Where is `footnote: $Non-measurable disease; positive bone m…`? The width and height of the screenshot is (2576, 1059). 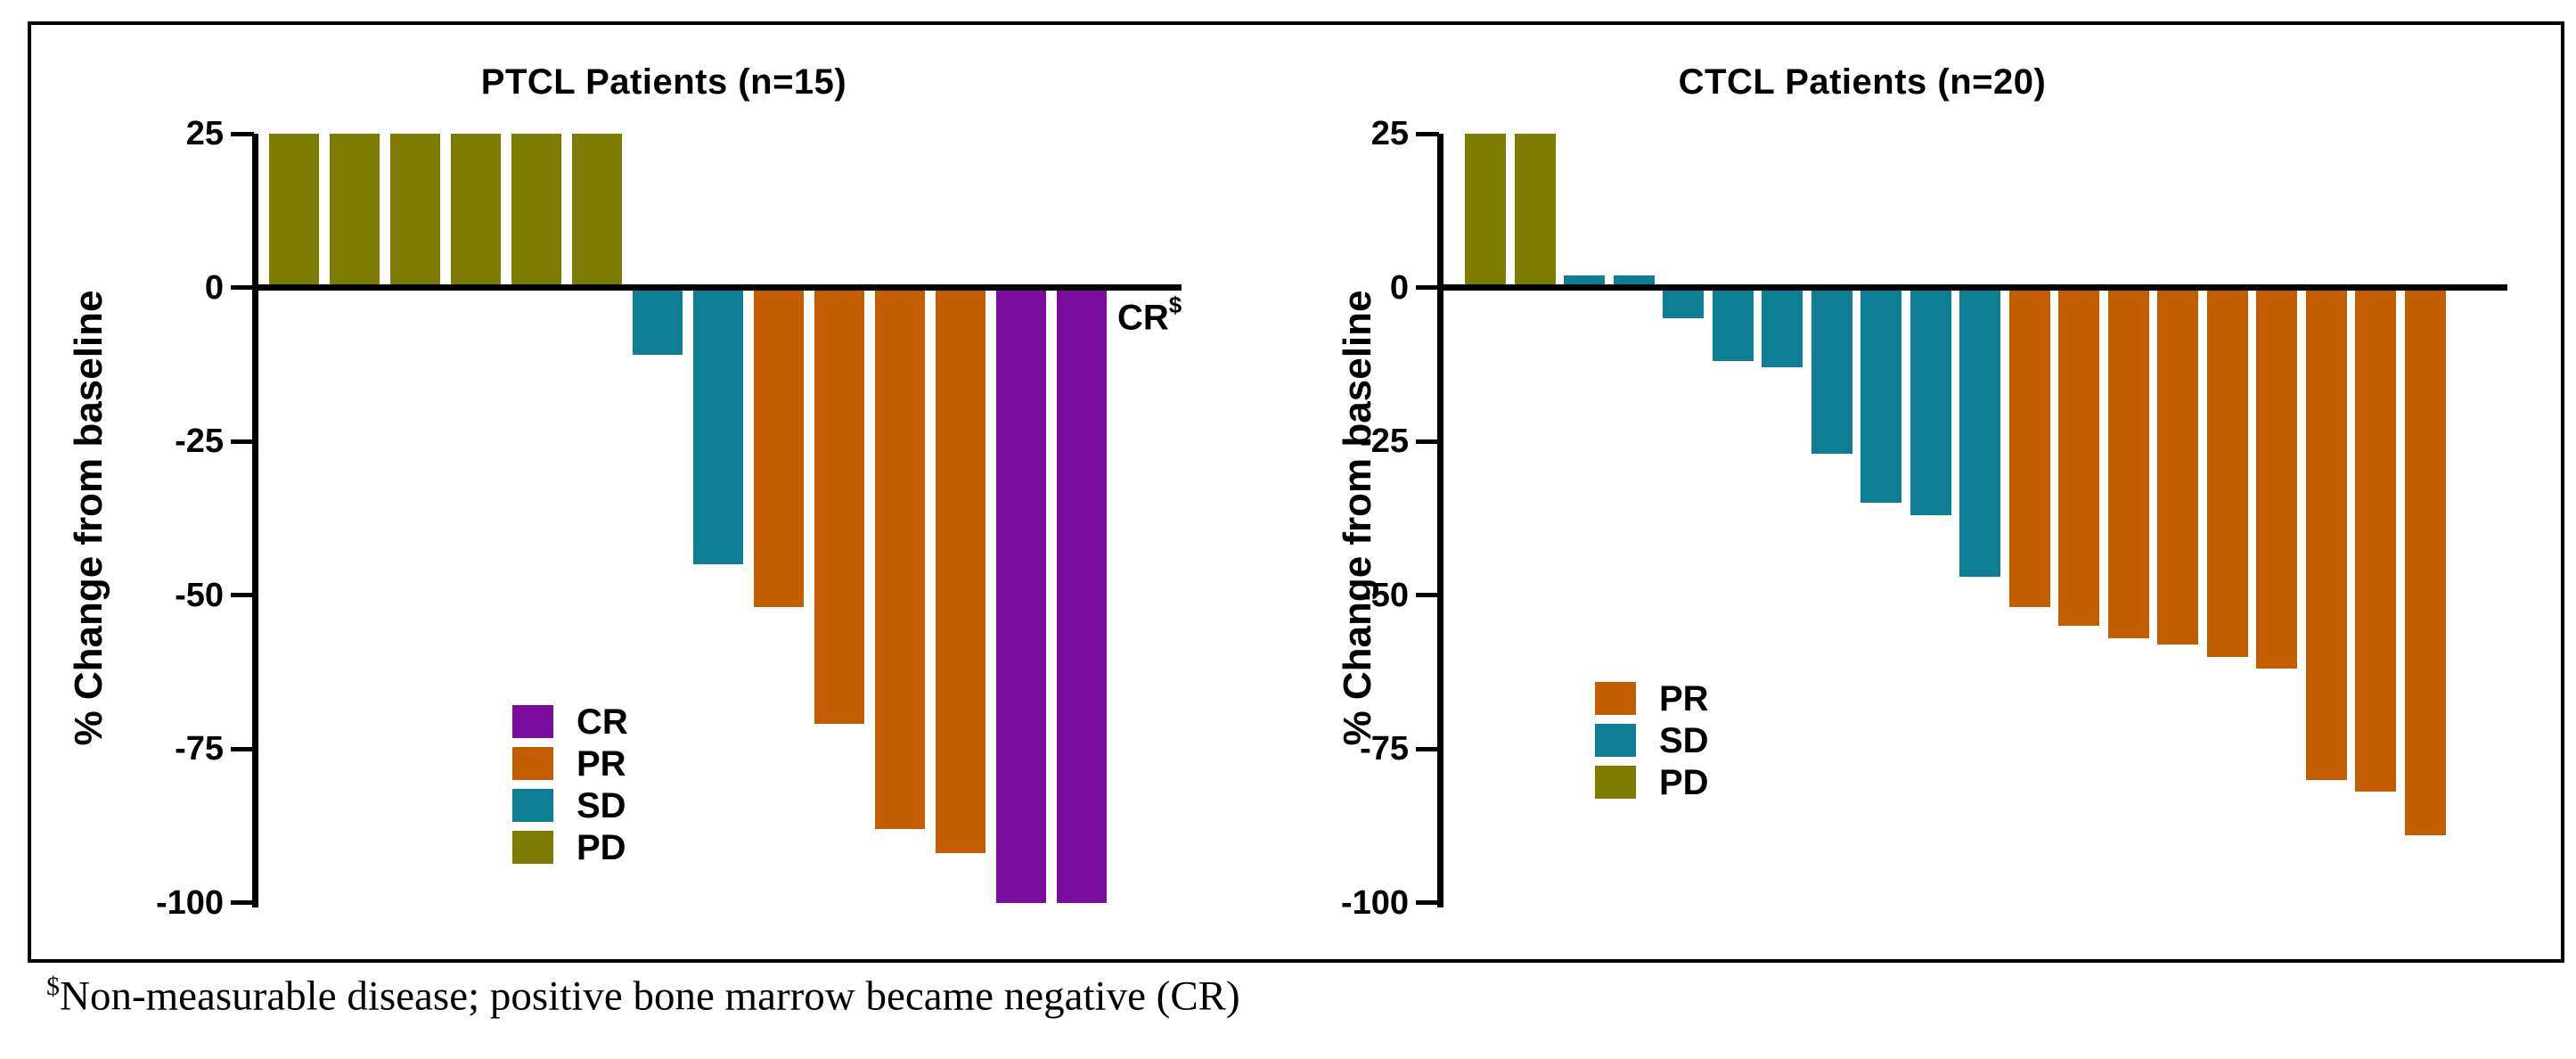
footnote: $Non-measurable disease; positive bone m… is located at coordinates (643, 996).